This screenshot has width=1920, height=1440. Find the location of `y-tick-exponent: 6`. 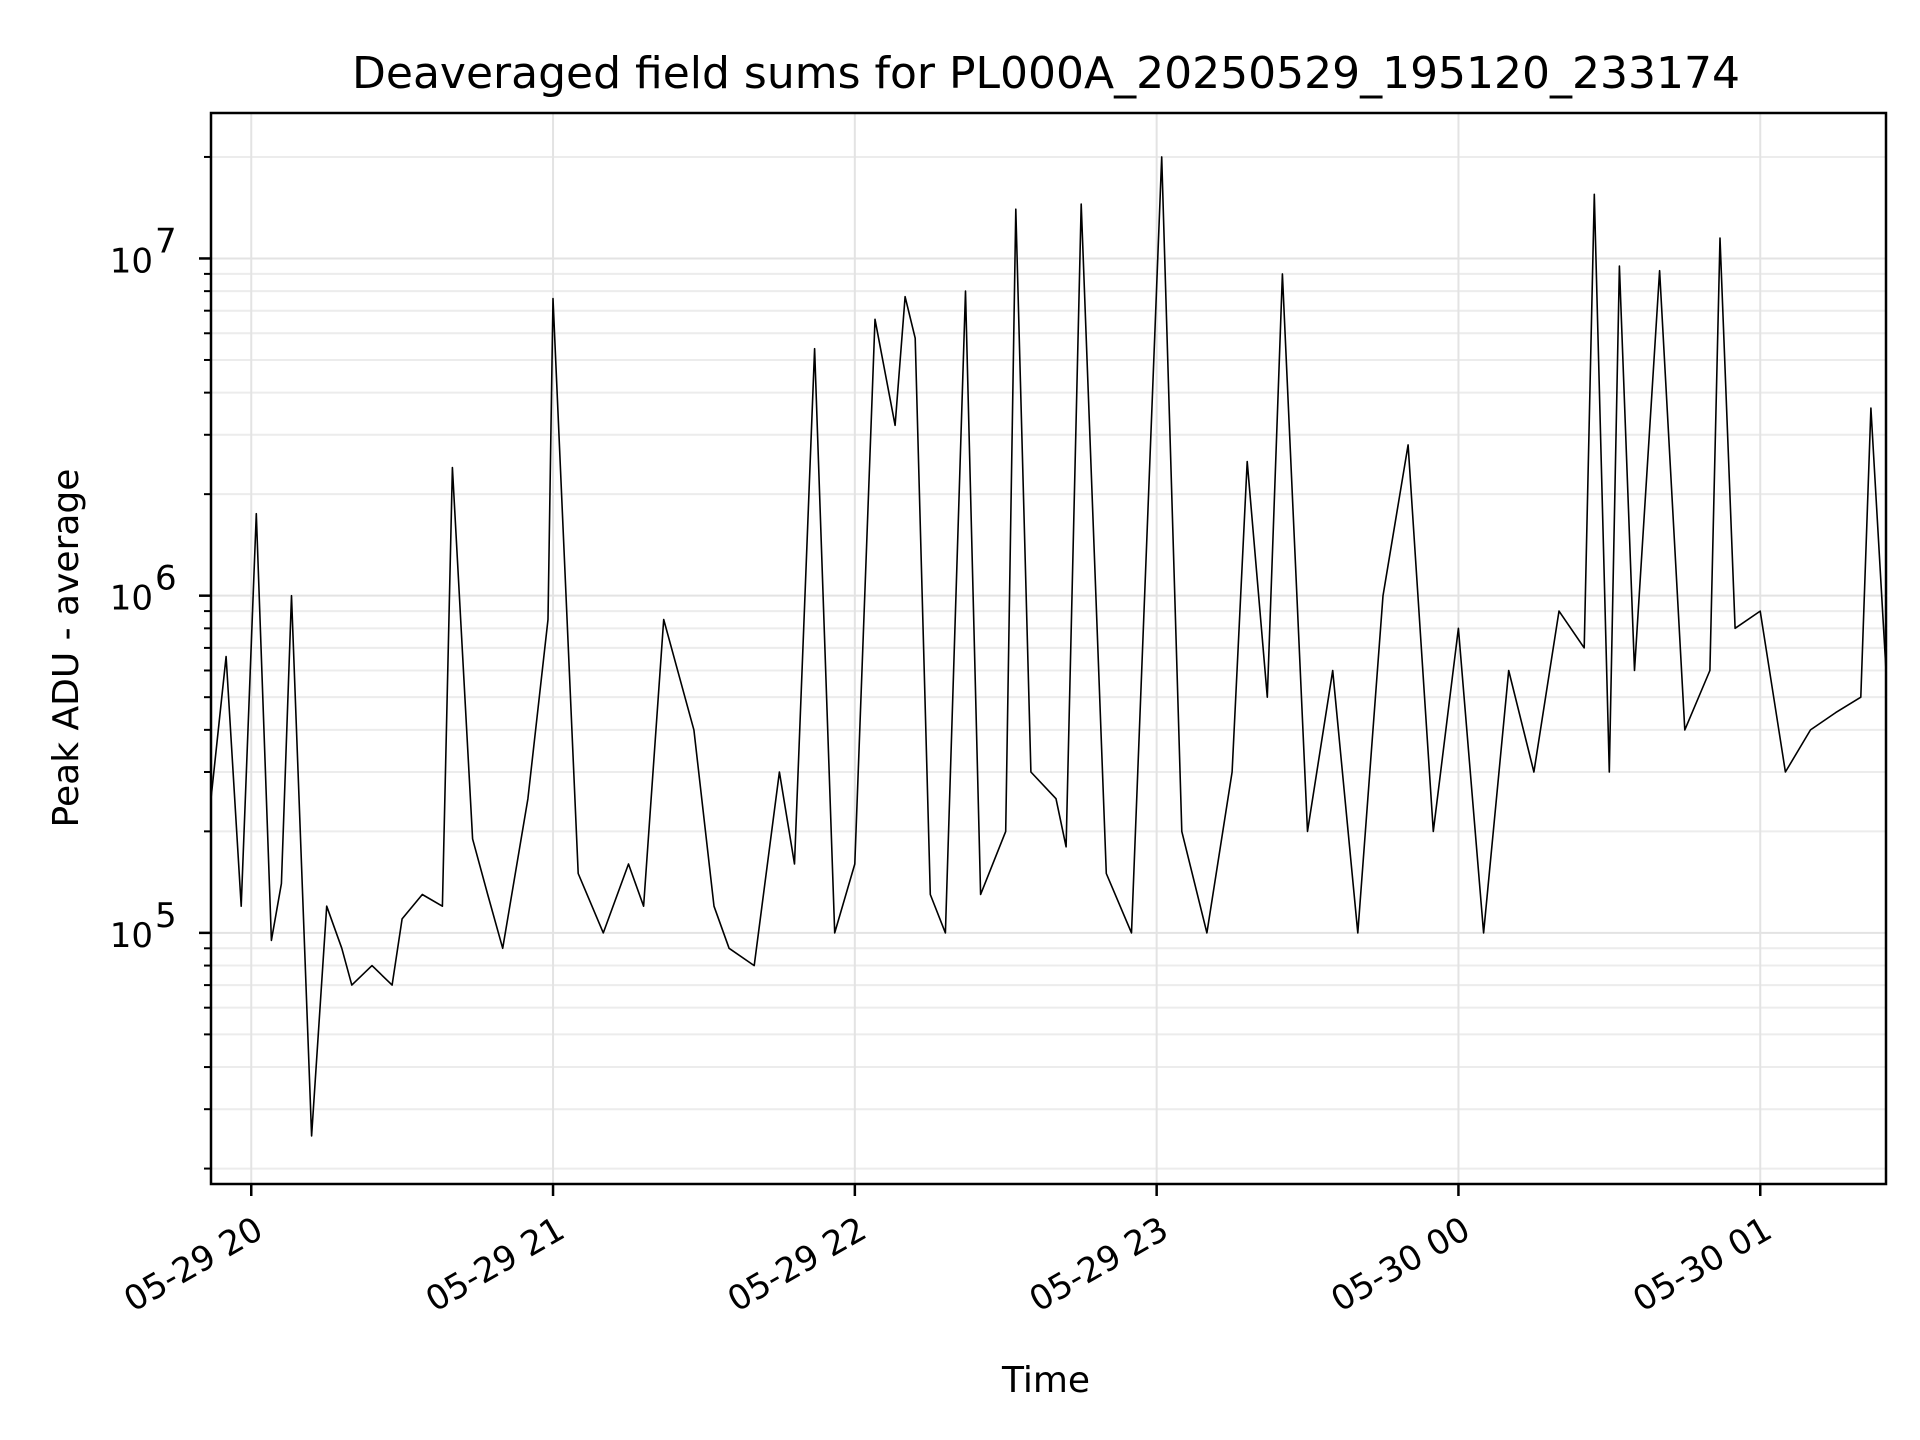

y-tick-exponent: 6 is located at coordinates (166, 579).